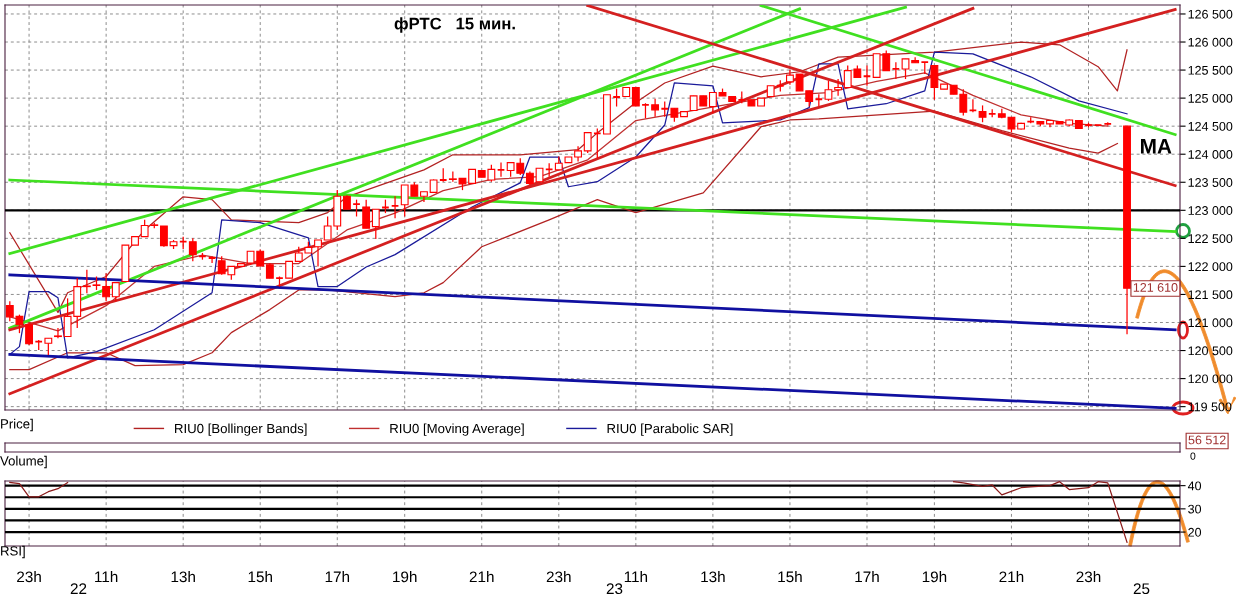  Describe the element at coordinates (1210, 14) in the screenshot. I see `y-tick-label: 126 500` at that location.